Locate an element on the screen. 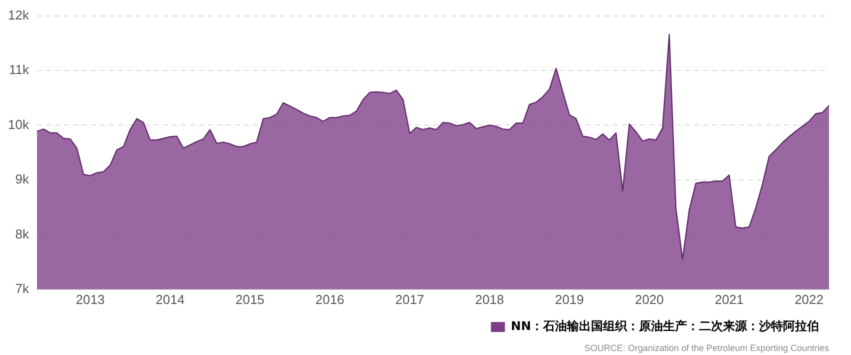 The height and width of the screenshot is (355, 851). x-tick-label: 2021 is located at coordinates (729, 299).